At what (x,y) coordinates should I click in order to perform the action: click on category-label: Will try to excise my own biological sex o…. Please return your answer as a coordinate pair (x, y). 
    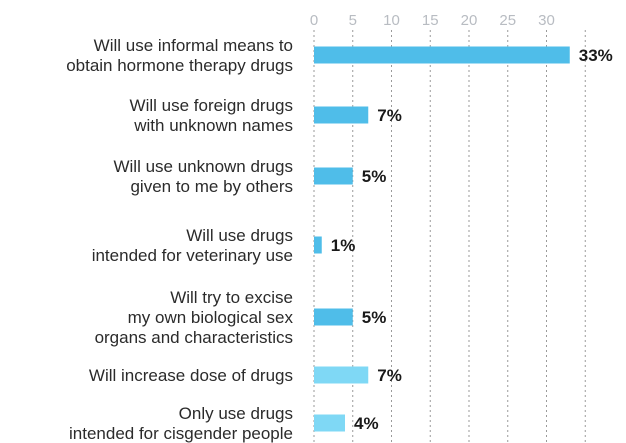
    Looking at the image, I should click on (194, 317).